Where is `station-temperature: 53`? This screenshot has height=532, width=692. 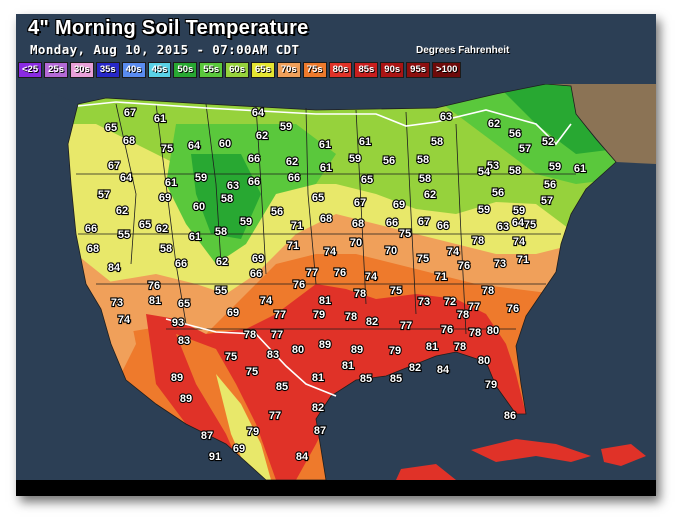 station-temperature: 53 is located at coordinates (493, 166).